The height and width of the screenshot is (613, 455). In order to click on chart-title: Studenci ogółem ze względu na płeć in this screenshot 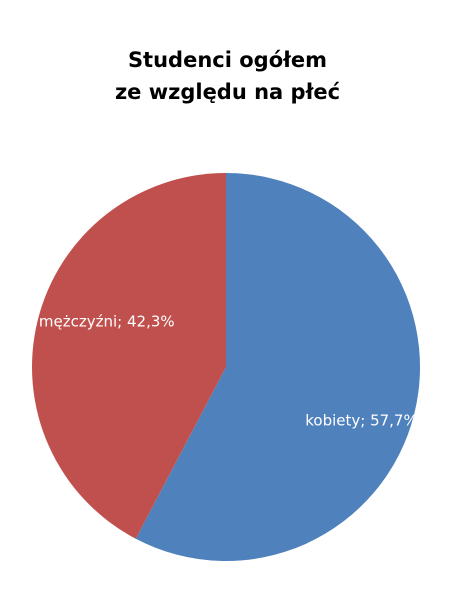, I will do `click(227, 76)`.